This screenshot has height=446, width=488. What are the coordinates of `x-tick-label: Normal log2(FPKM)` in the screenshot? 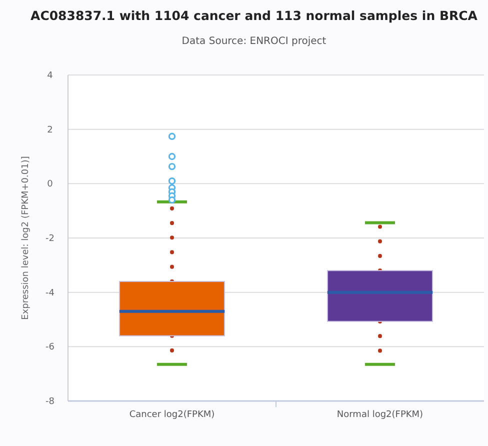 It's located at (380, 415).